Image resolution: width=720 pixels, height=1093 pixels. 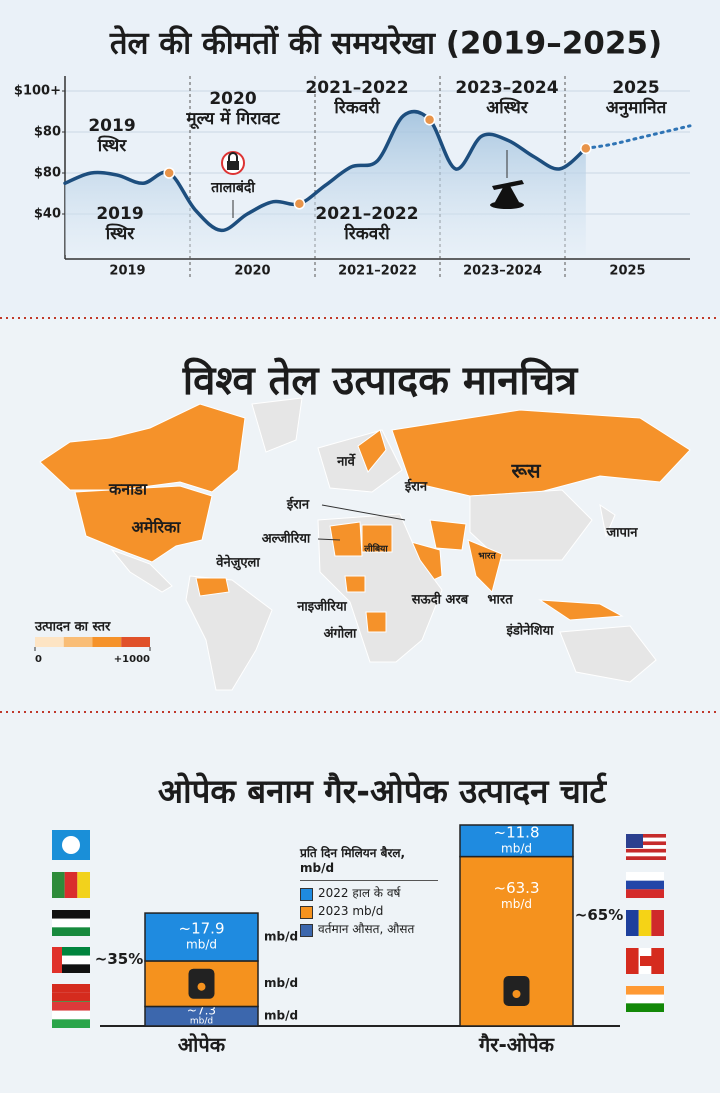 What do you see at coordinates (202, 1045) in the screenshot?
I see `x-tick-label: ओपेक` at bounding box center [202, 1045].